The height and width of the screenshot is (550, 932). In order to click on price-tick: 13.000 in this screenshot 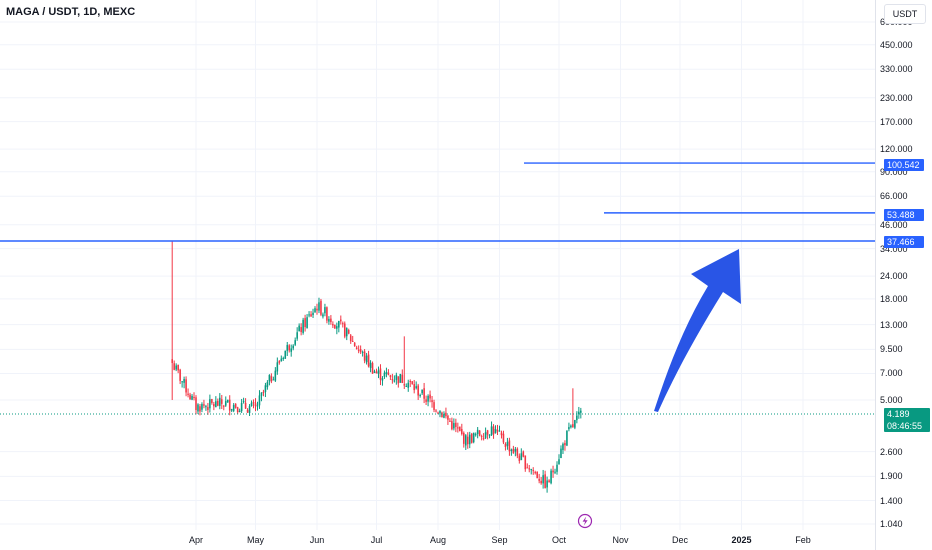, I will do `click(894, 324)`.